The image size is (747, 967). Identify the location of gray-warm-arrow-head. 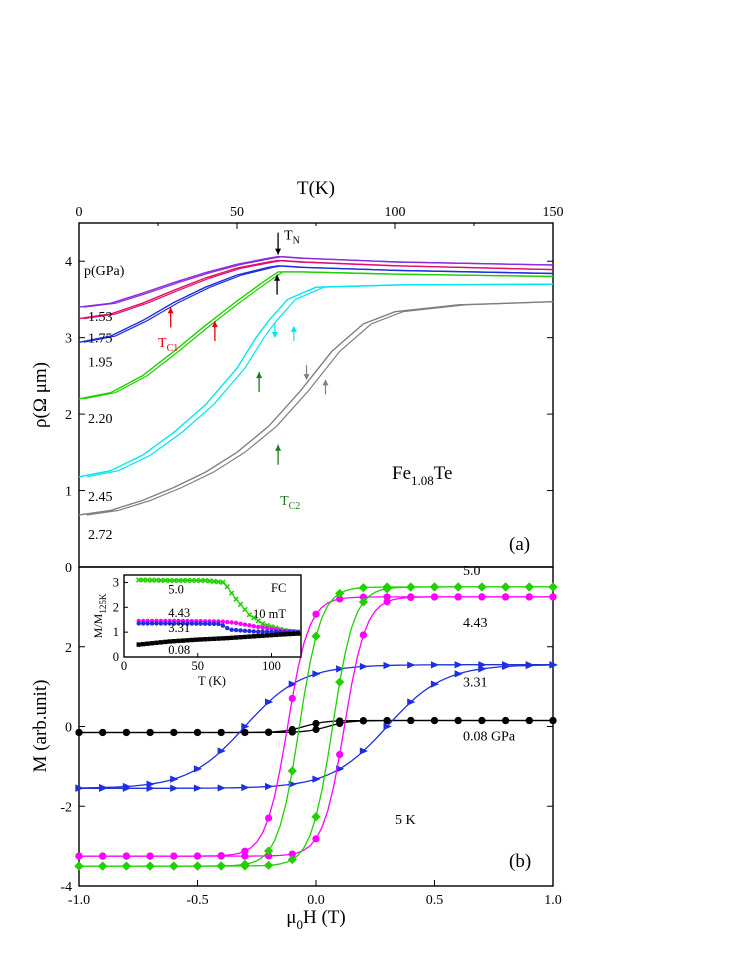
(325, 382).